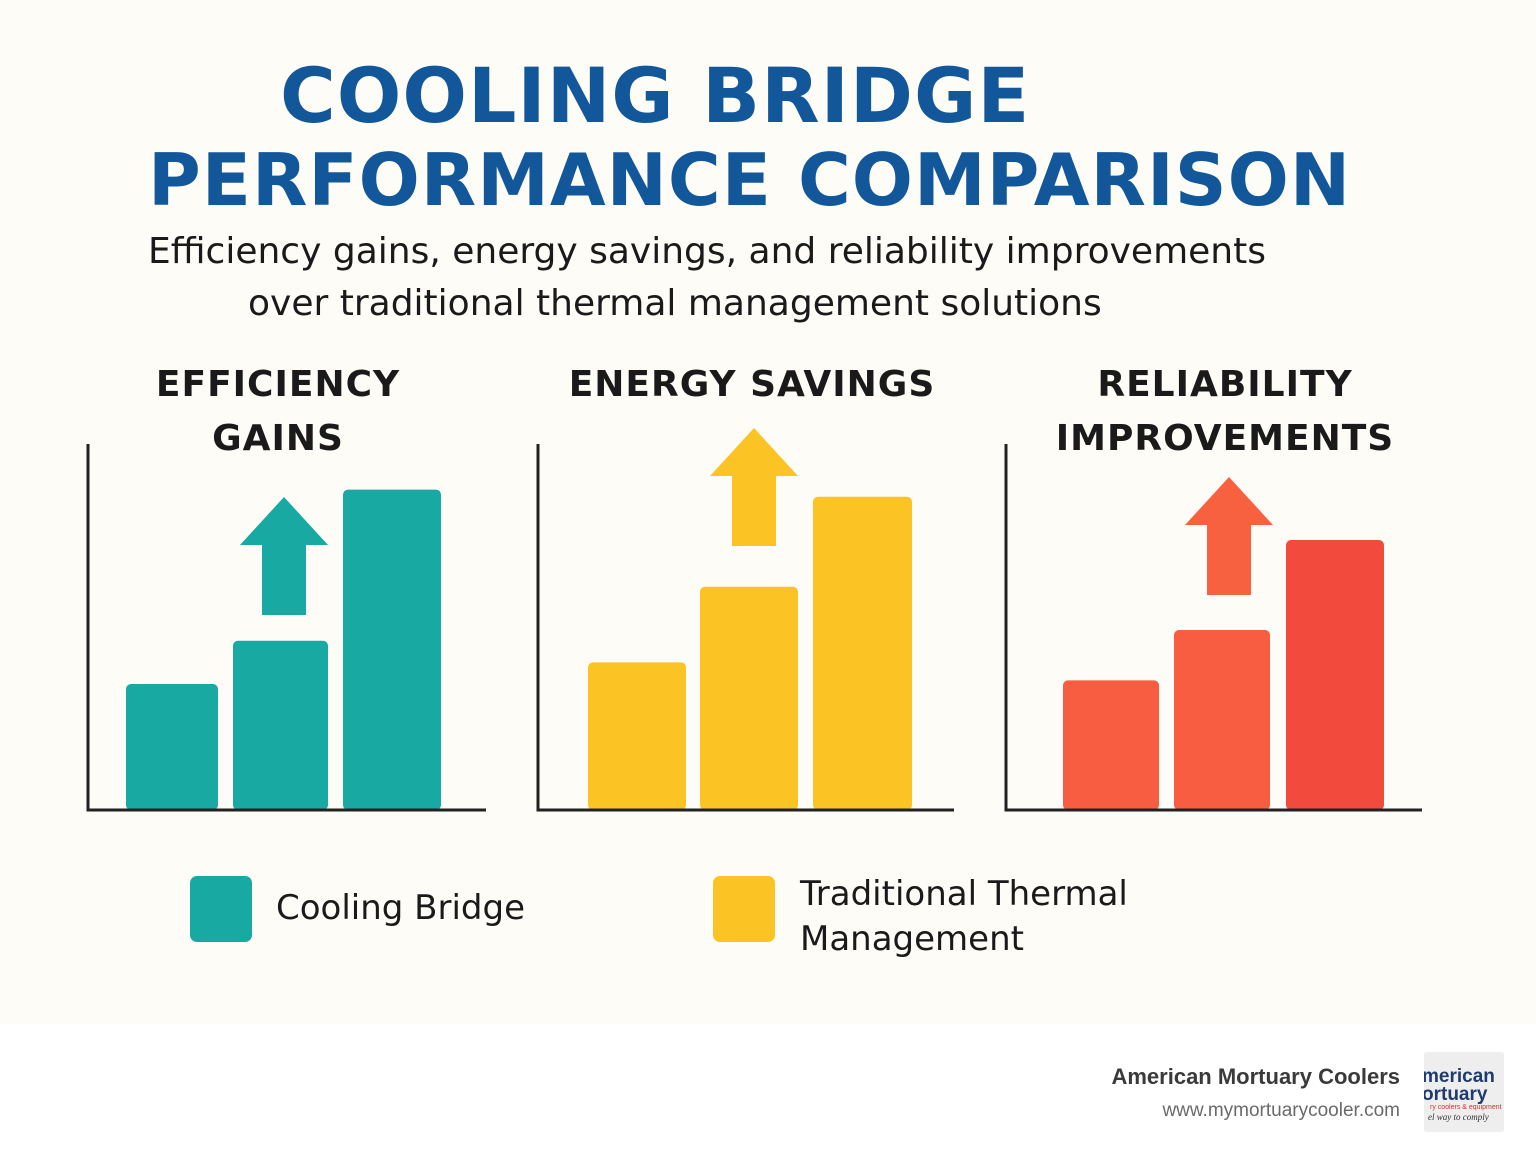  What do you see at coordinates (278, 384) in the screenshot?
I see `panel-title-efficiency-line-1: EFFICIENCY` at bounding box center [278, 384].